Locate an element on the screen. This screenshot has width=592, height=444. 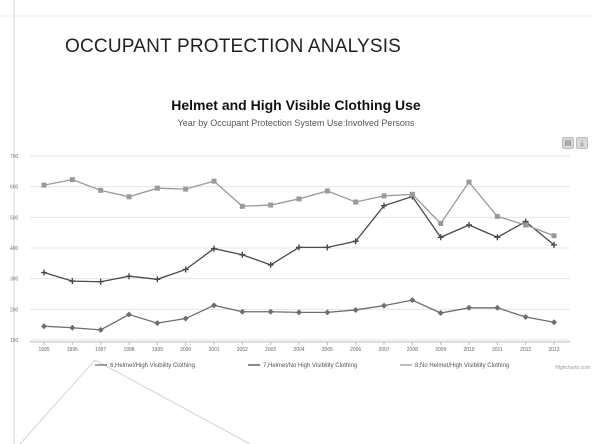
legend-item-1: 6,Helmet/High Visibility Clothing is located at coordinates (145, 366).